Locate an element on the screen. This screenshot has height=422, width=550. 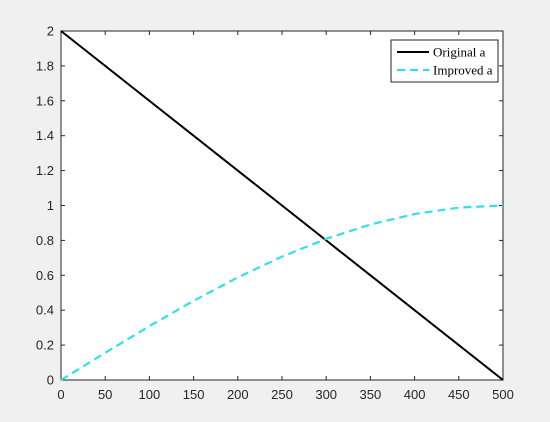
x-tick-label: 100 is located at coordinates (150, 394).